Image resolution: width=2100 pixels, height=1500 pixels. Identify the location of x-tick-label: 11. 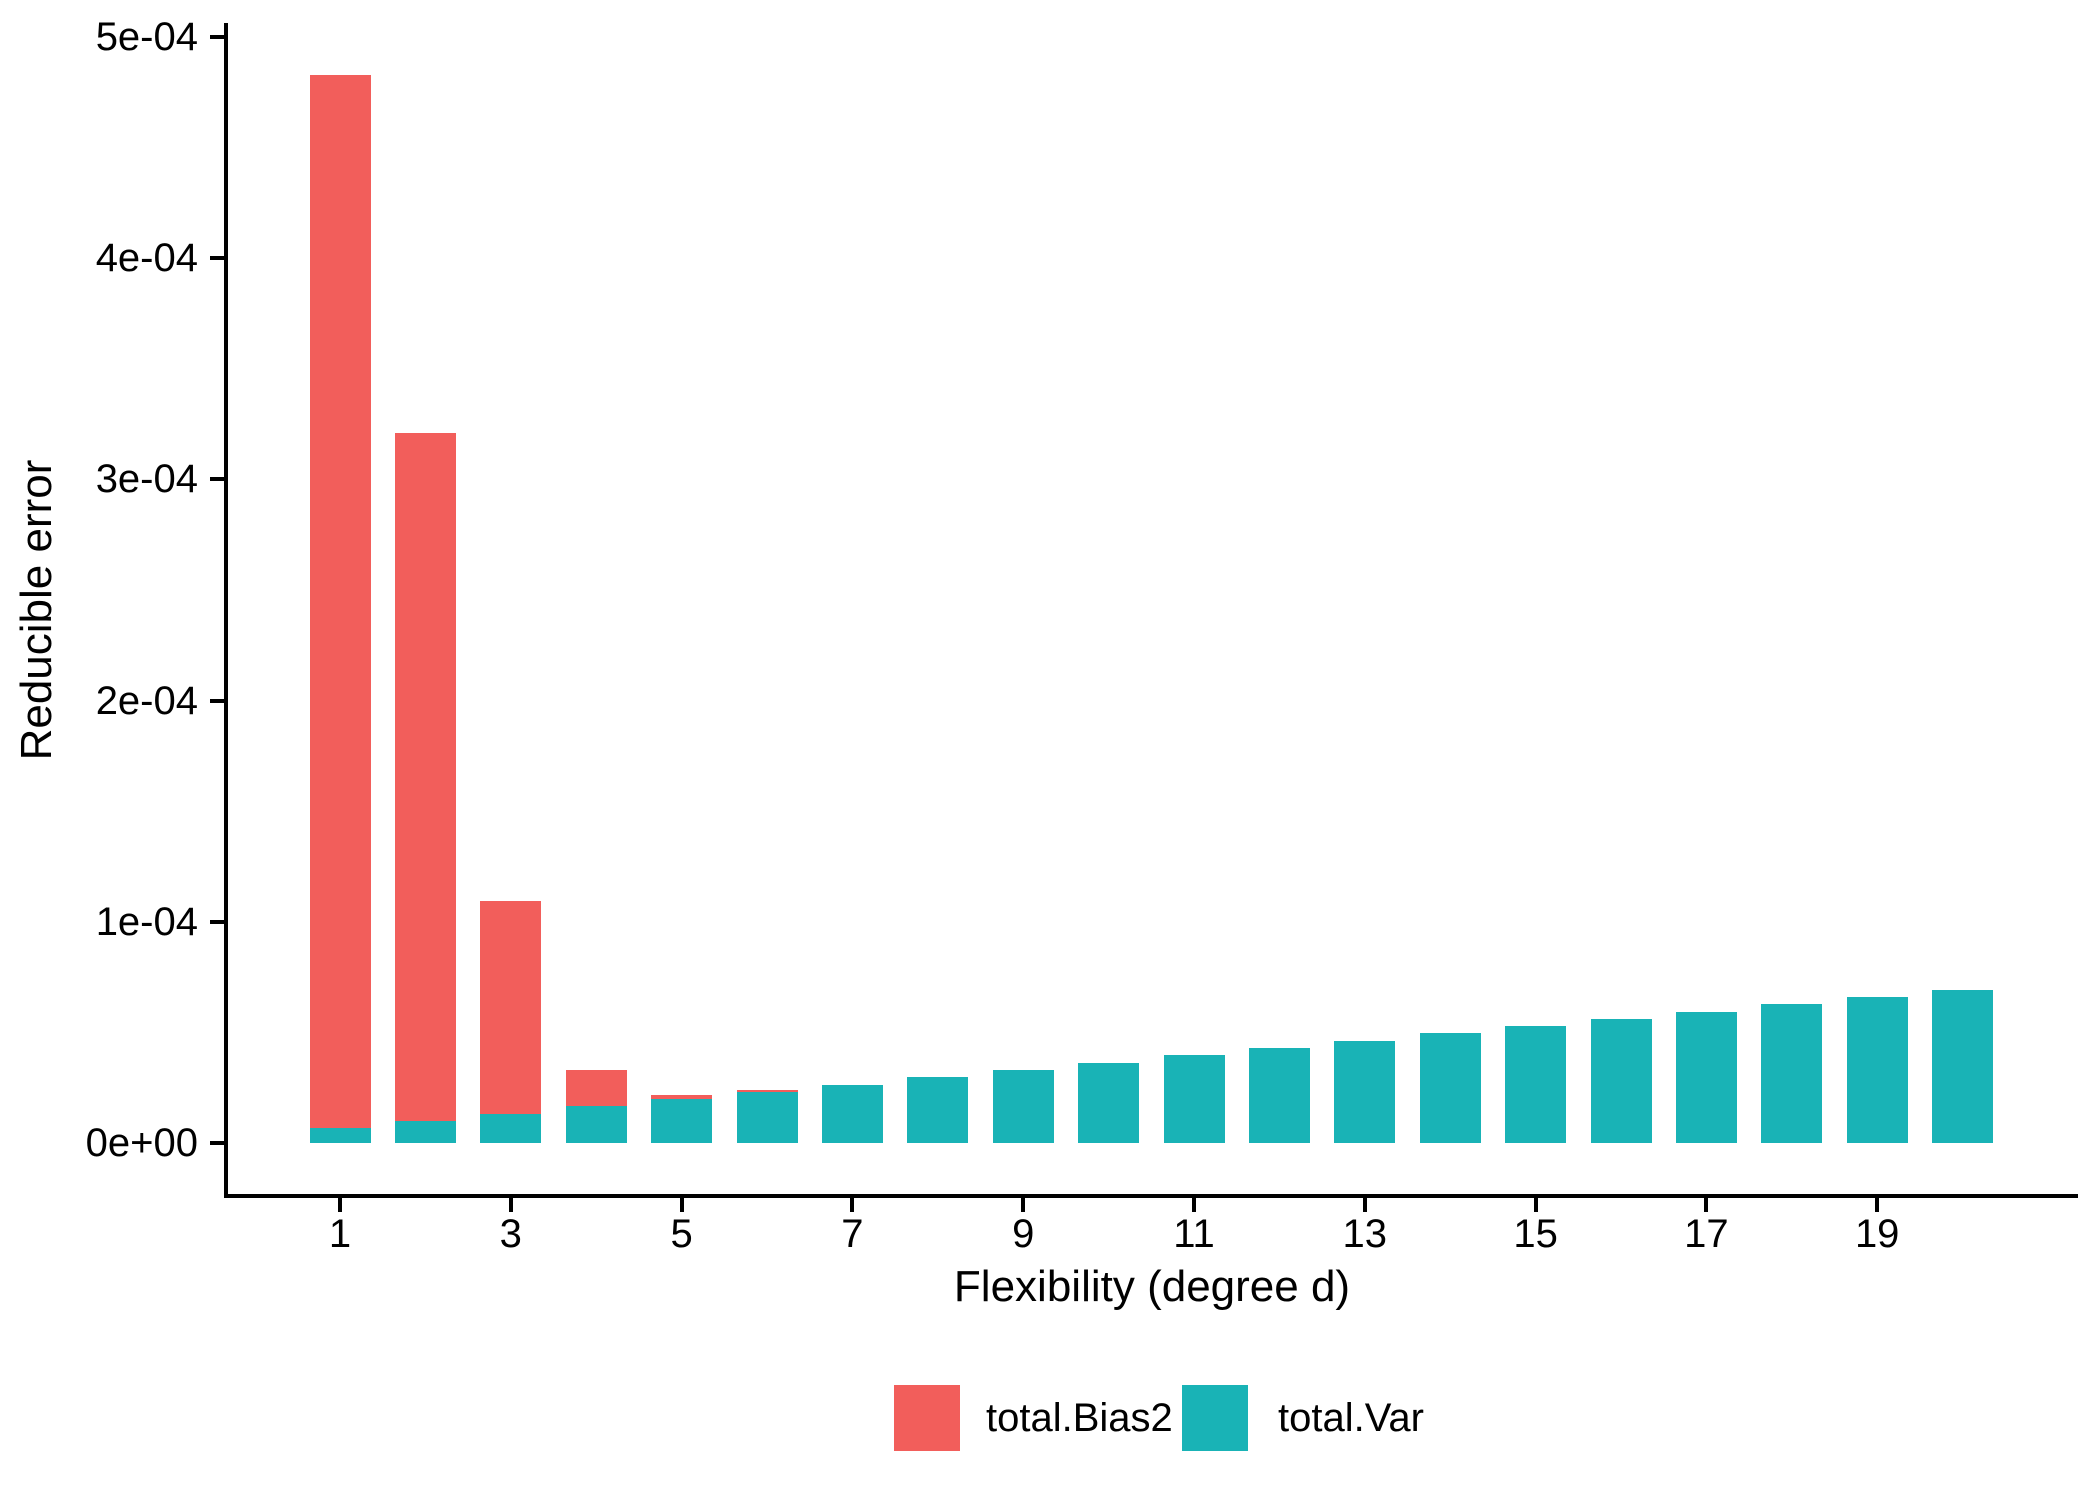
(1194, 1234).